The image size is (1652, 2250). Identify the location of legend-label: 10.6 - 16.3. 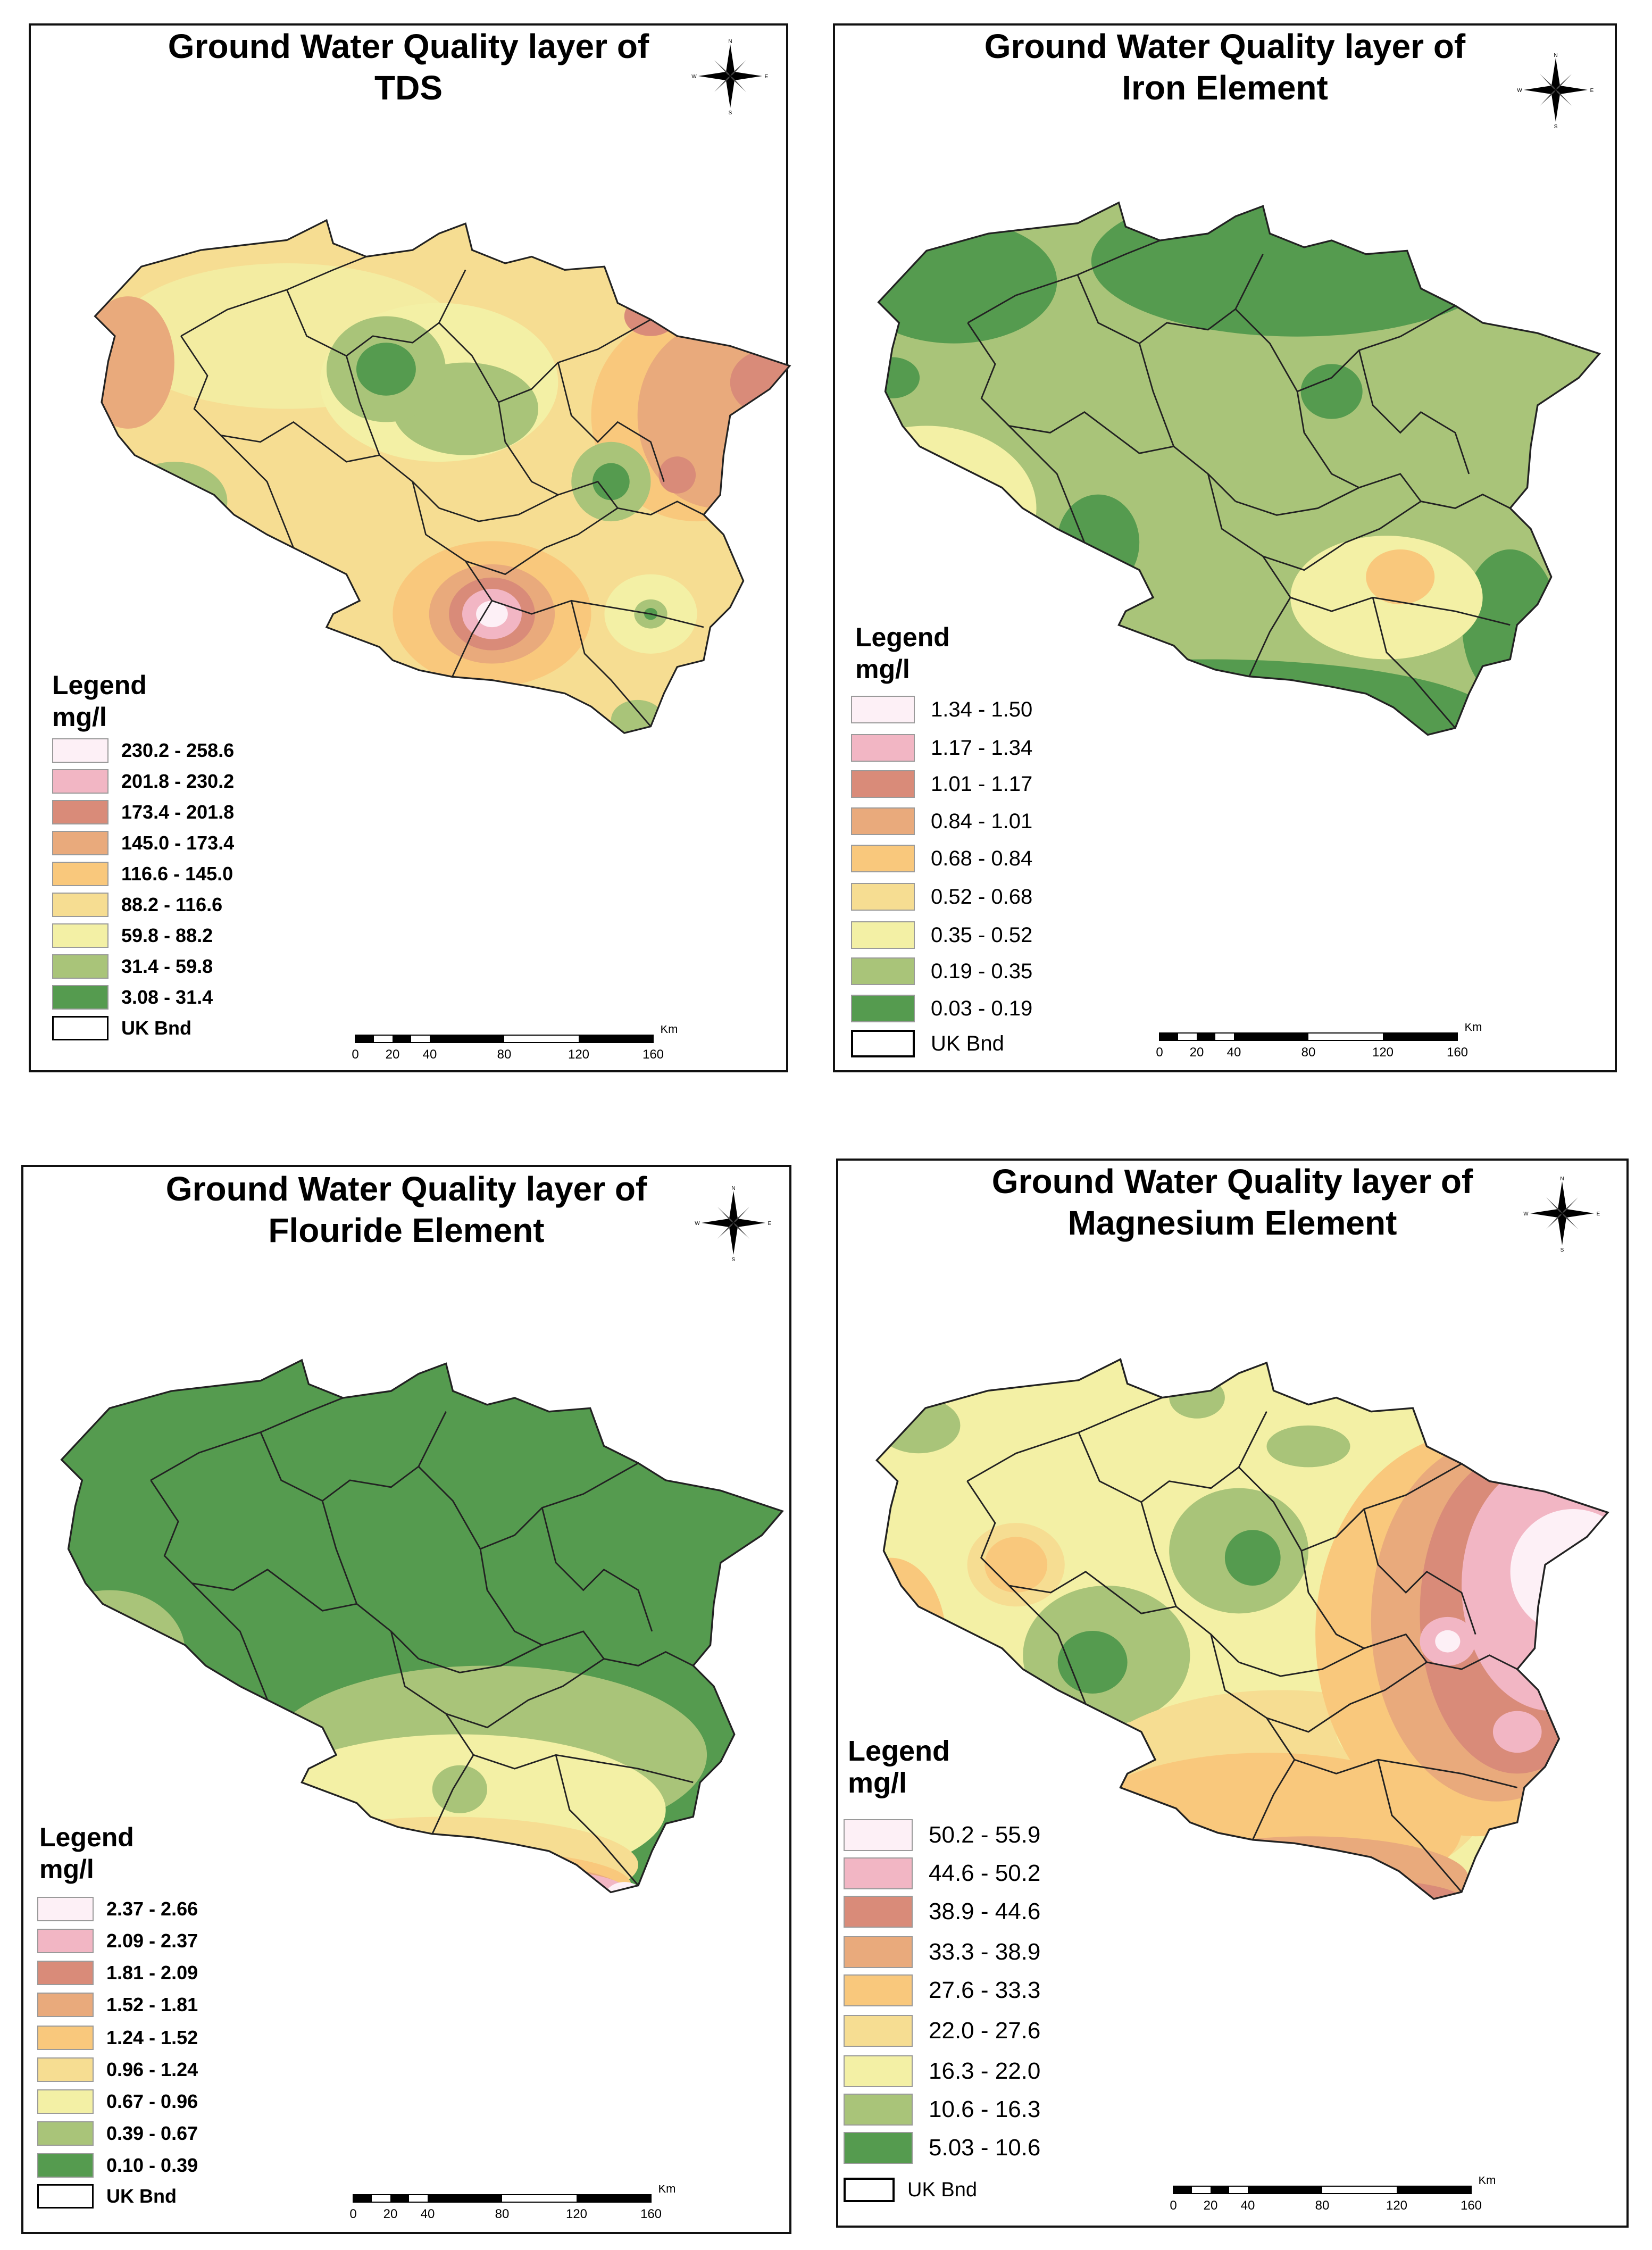
(985, 2109).